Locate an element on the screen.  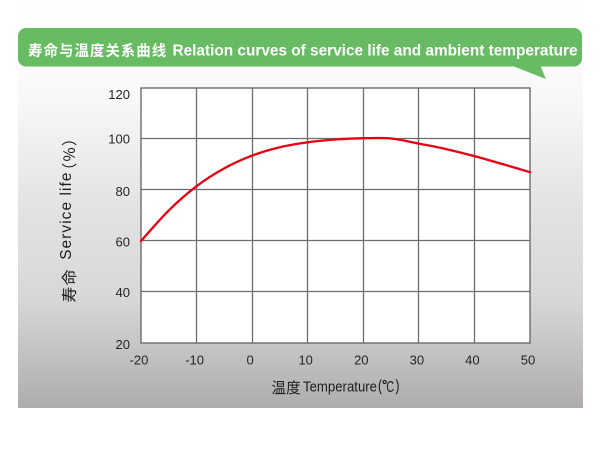
svg-text: 80 is located at coordinates (123, 191).